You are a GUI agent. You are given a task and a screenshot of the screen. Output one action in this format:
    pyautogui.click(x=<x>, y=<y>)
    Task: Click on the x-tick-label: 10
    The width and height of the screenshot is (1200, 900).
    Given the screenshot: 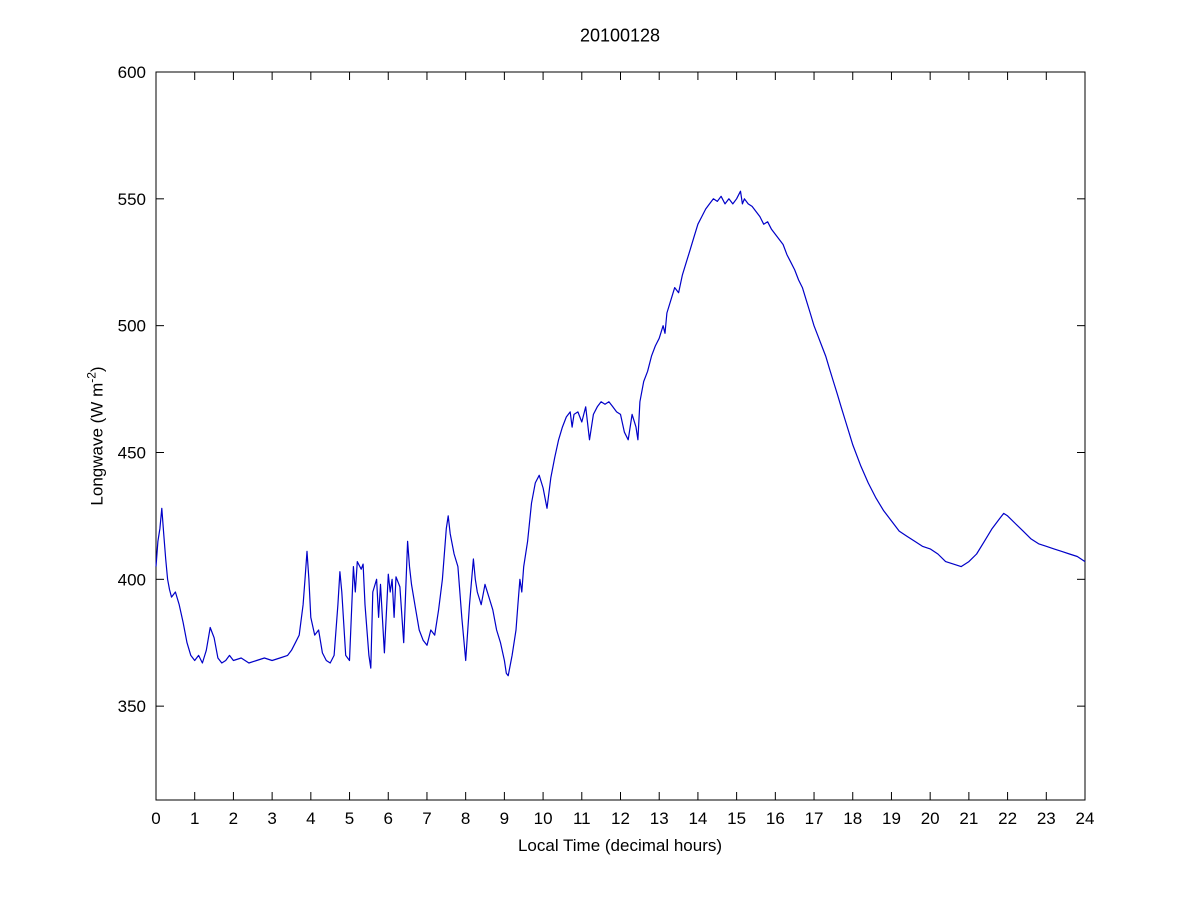 What is the action you would take?
    pyautogui.click(x=543, y=818)
    